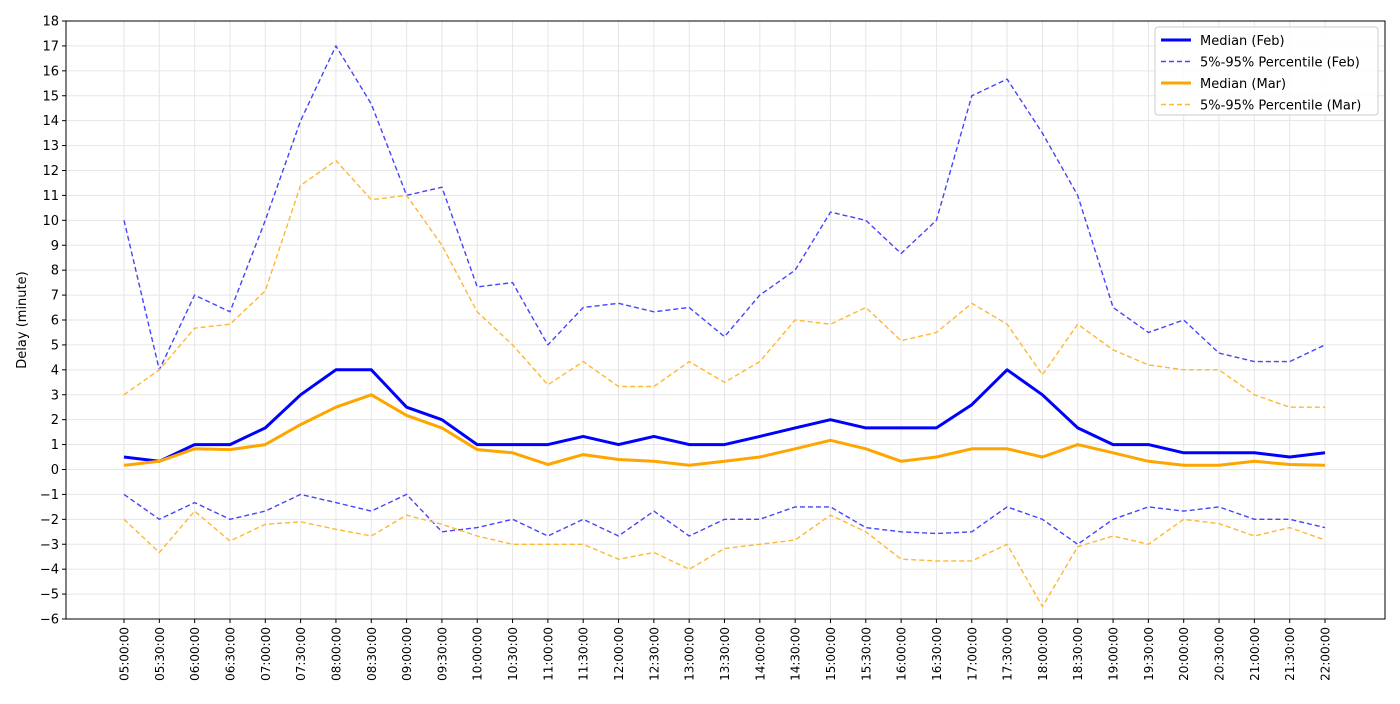 The image size is (1400, 704). Describe the element at coordinates (50, 171) in the screenshot. I see `y-tick-label: 12` at that location.